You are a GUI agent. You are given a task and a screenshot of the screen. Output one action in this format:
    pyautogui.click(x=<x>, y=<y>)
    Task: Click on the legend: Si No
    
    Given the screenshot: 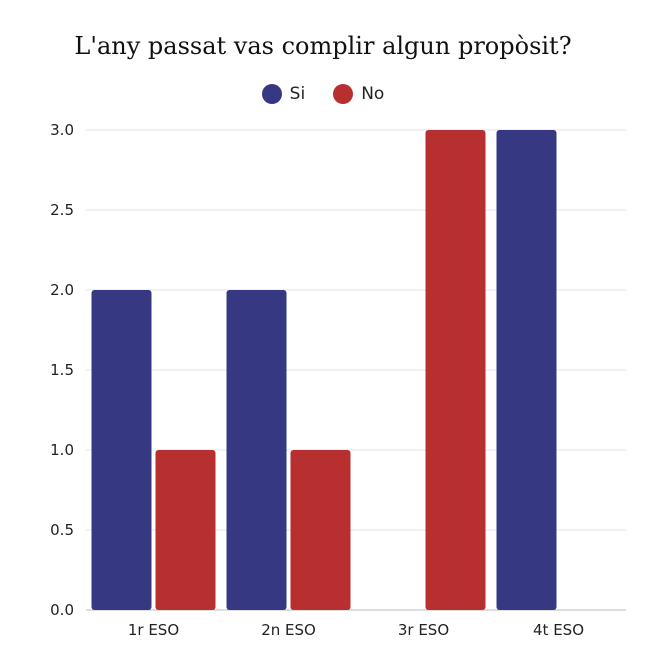 What is the action you would take?
    pyautogui.click(x=323, y=94)
    